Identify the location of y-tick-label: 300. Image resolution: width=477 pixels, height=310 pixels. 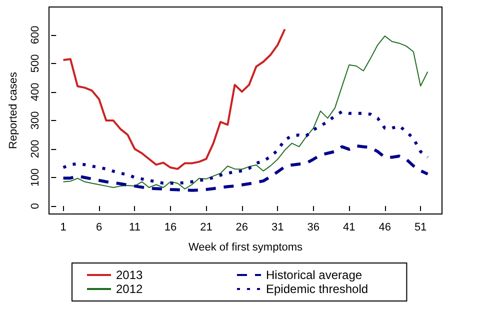
(36, 120).